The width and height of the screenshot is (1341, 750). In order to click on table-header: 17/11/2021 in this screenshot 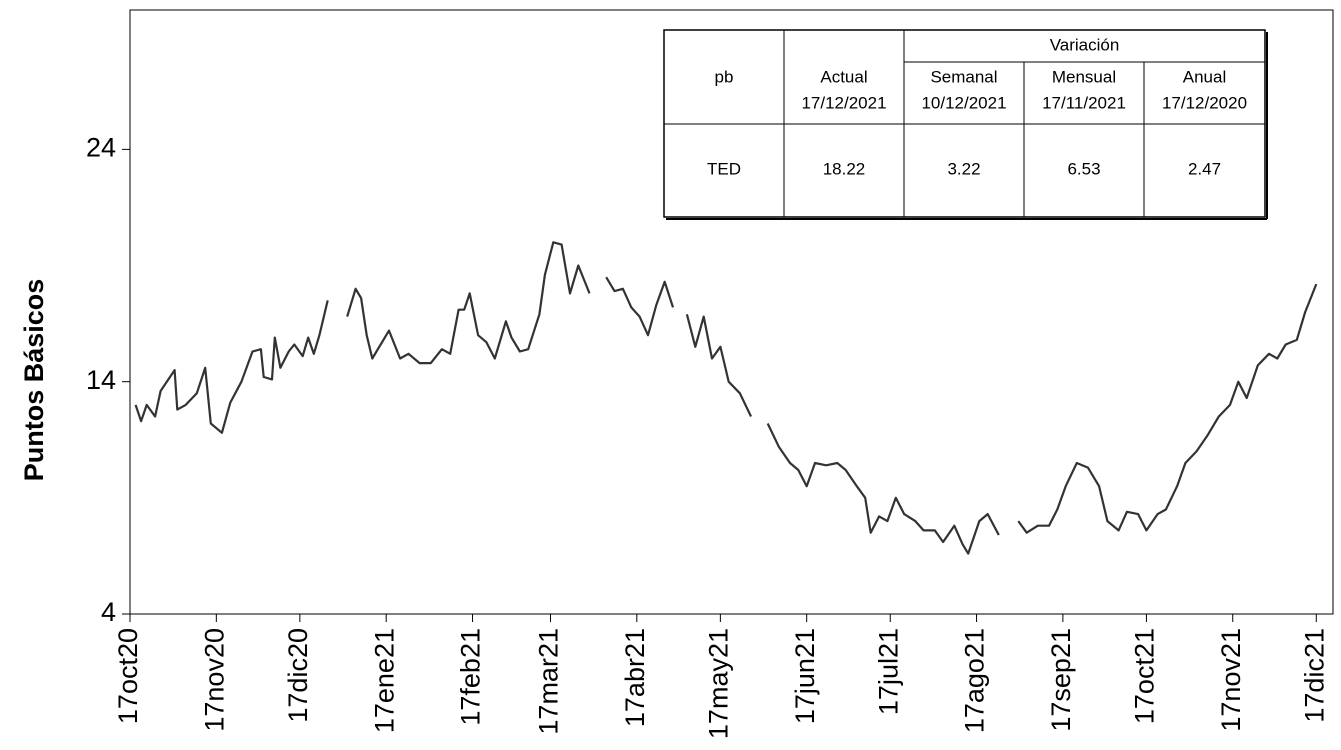, I will do `click(1084, 102)`.